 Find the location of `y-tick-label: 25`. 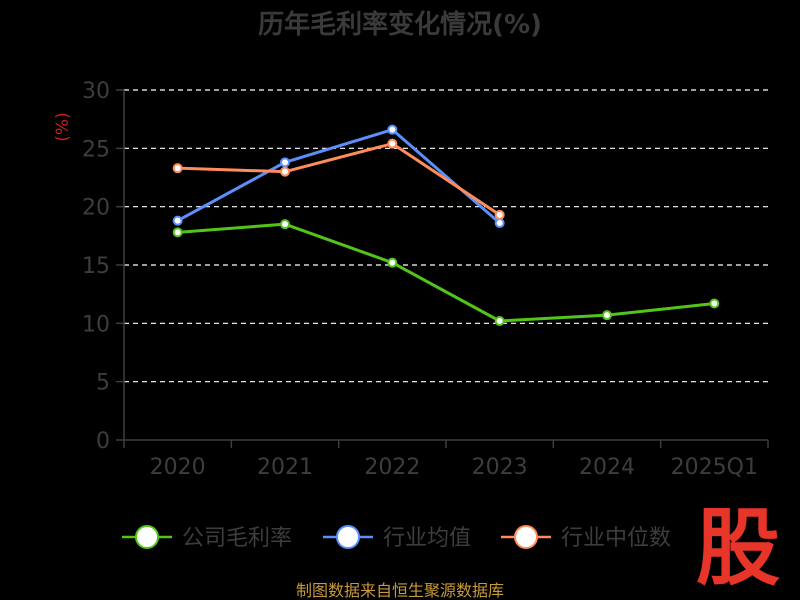

y-tick-label: 25 is located at coordinates (96, 149).